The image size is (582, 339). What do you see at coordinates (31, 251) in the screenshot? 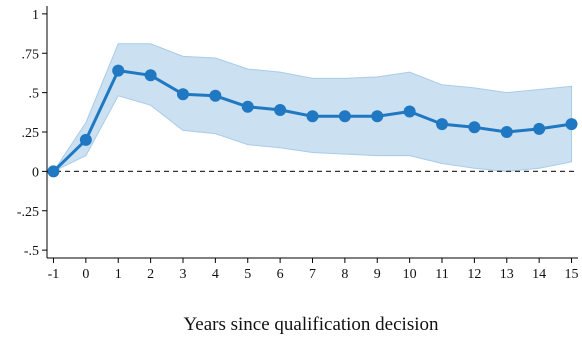
I see `y-tick-label: -.5` at bounding box center [31, 251].